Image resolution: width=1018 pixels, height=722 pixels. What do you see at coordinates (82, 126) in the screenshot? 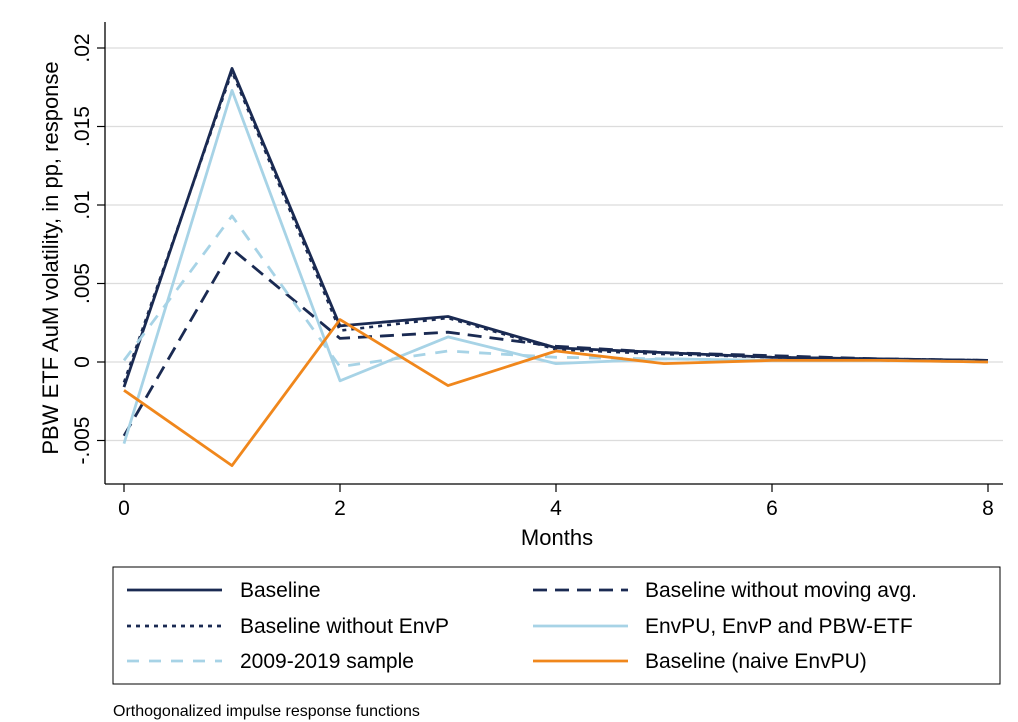
I see `y-tick-label-4: .015` at bounding box center [82, 126].